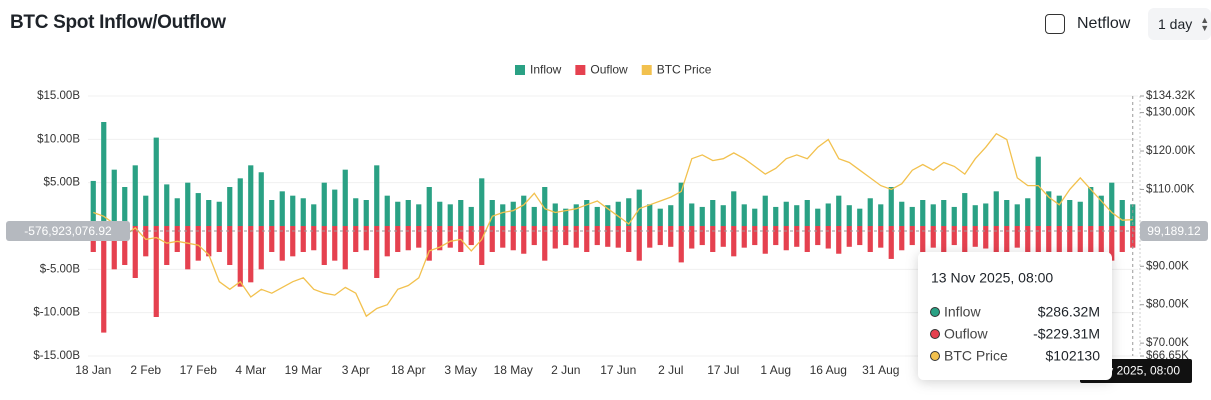 This screenshot has width=1211, height=400. I want to click on crosshair-label-bg, so click(68, 231).